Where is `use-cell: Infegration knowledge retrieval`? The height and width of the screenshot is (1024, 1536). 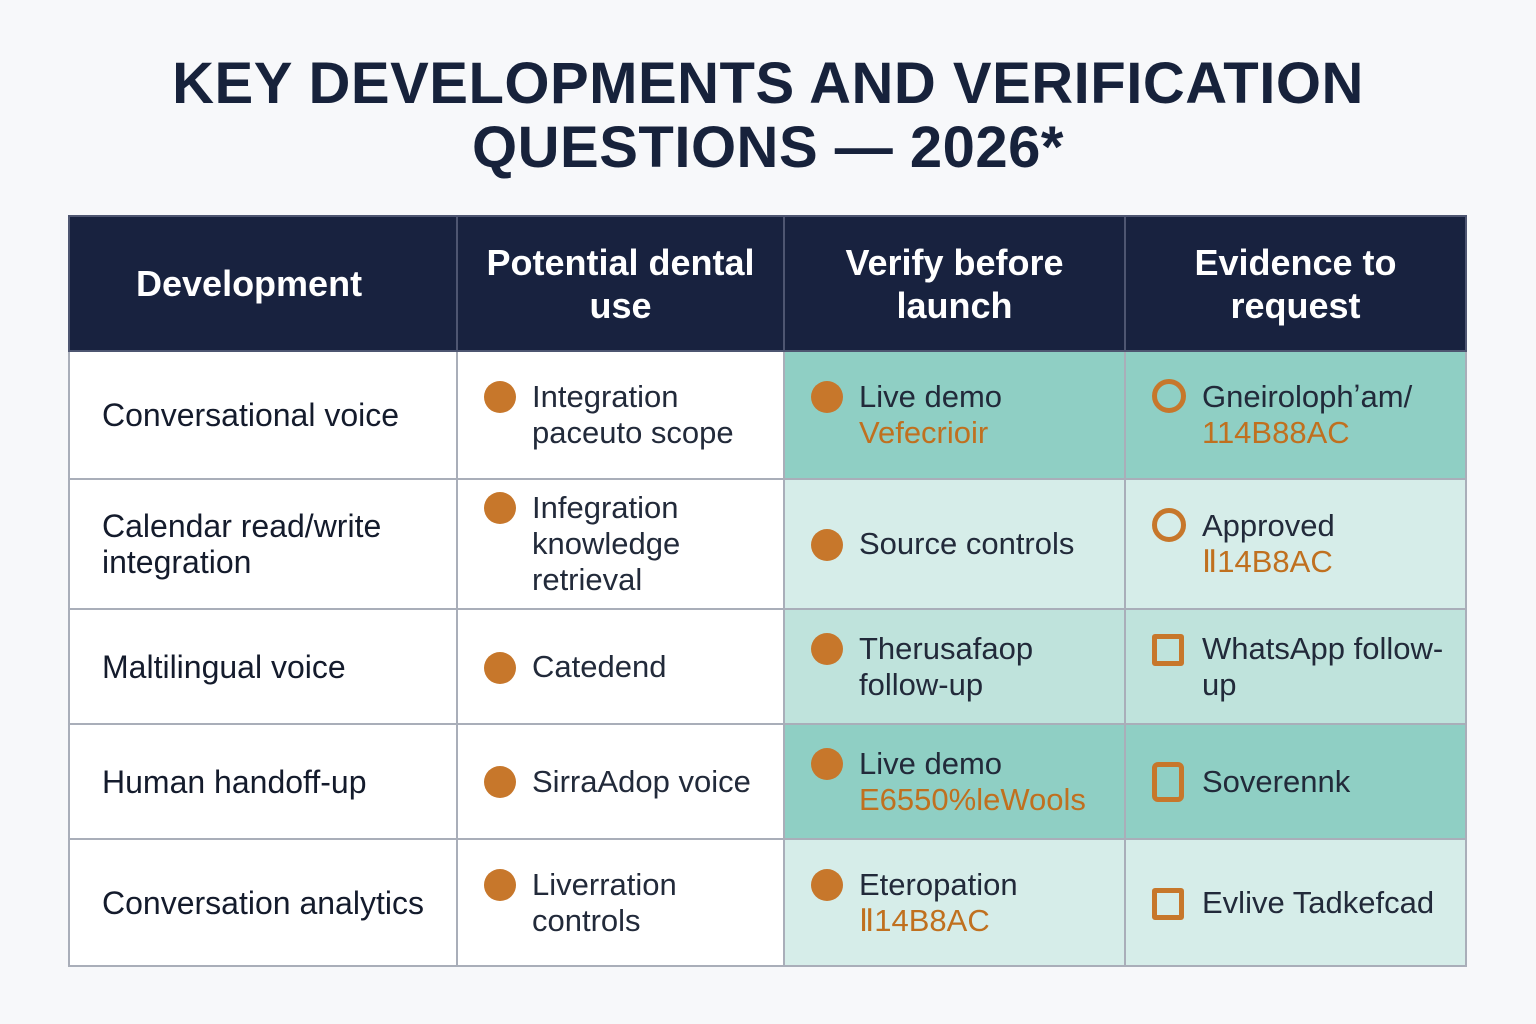
use-cell: Infegration knowledge retrieval is located at coordinates (620, 544).